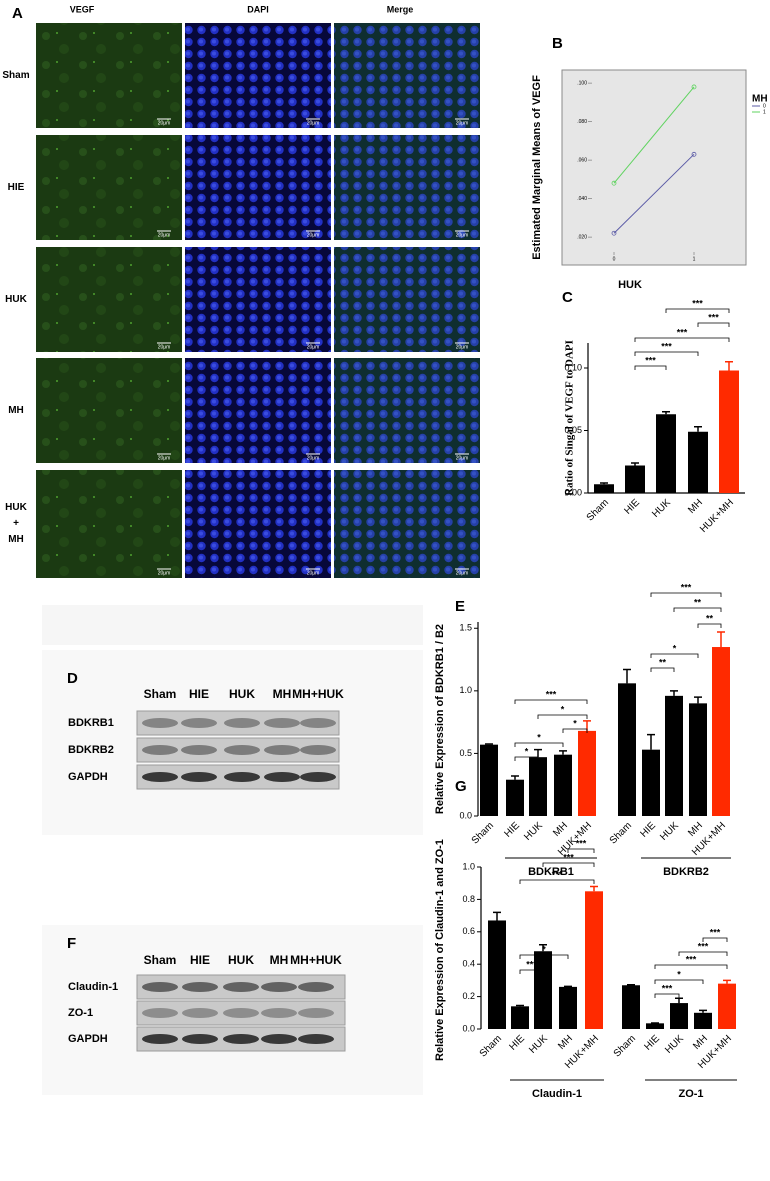 The height and width of the screenshot is (1181, 770). What do you see at coordinates (690, 1094) in the screenshot?
I see `group-label: ZO-1` at bounding box center [690, 1094].